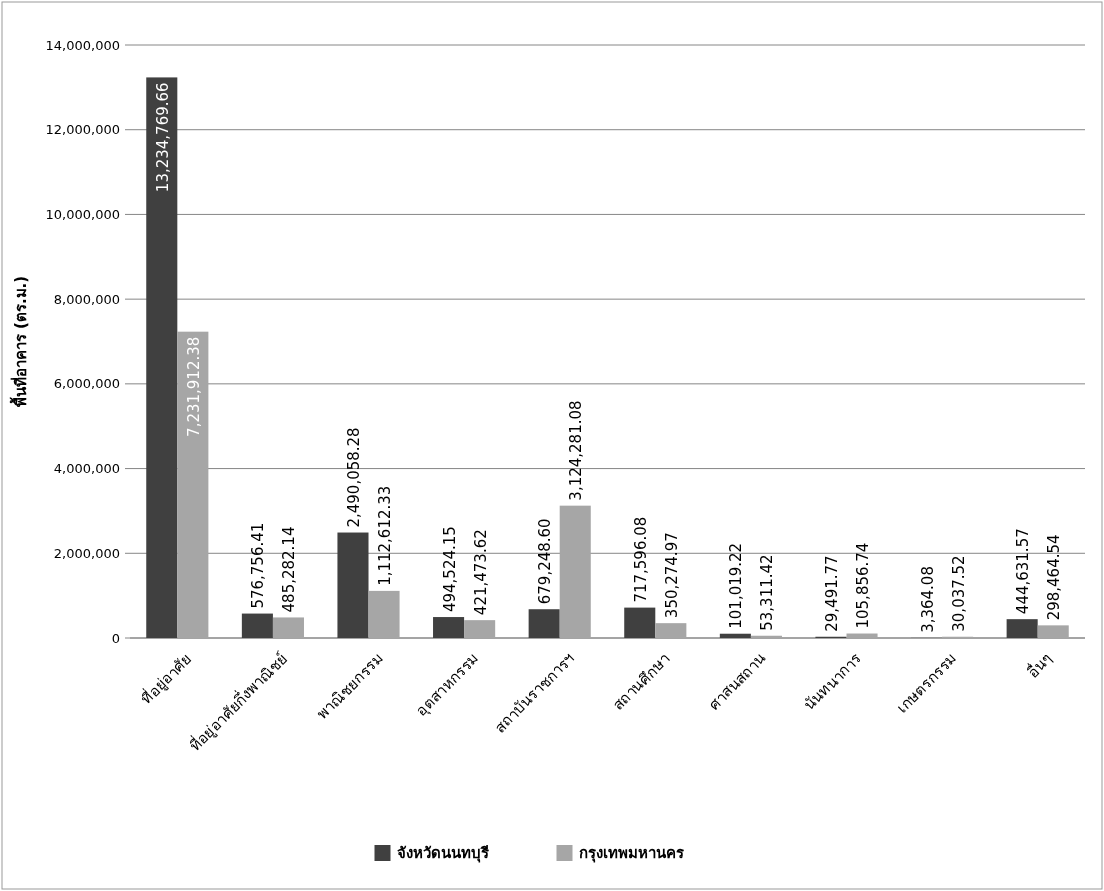  Describe the element at coordinates (385, 535) in the screenshot. I see `data-label: 1,112,612.33` at that location.